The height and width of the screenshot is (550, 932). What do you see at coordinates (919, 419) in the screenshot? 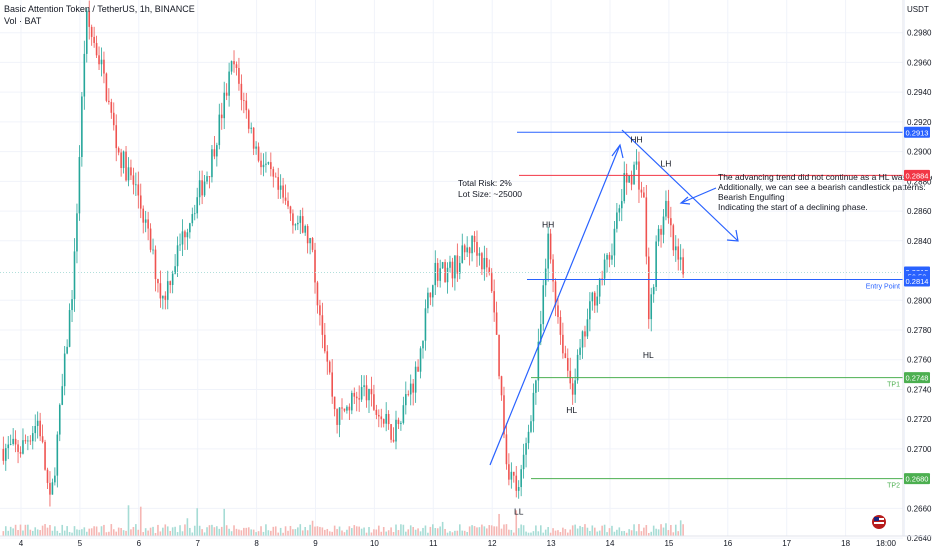
I see `price-tick-label: 0.2720` at bounding box center [919, 419].